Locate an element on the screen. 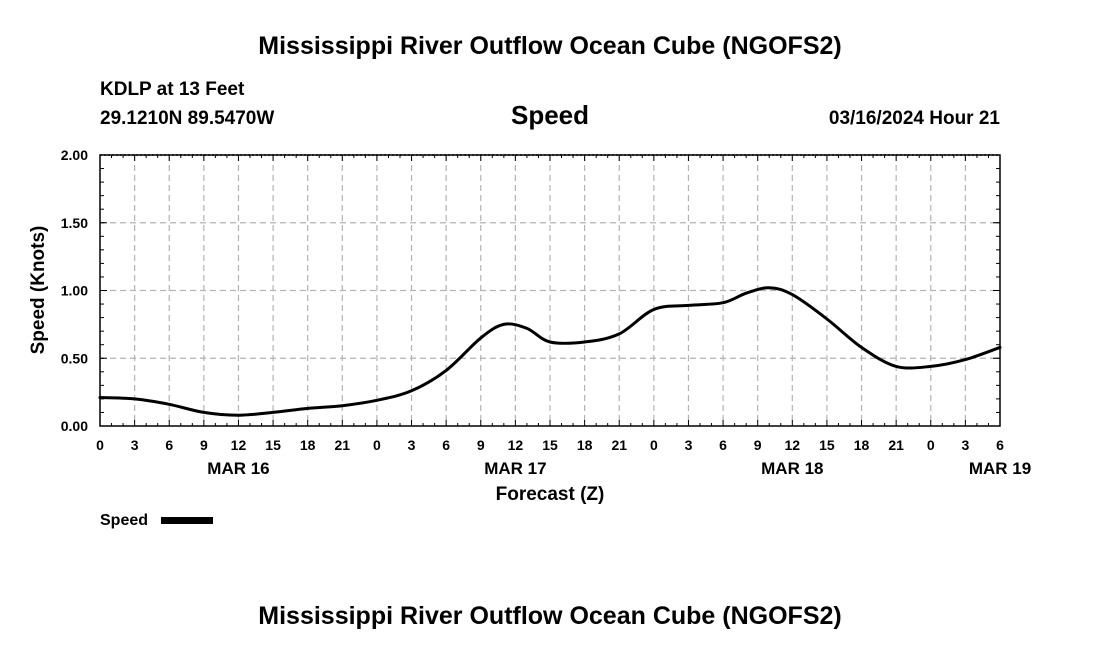 Image resolution: width=1100 pixels, height=650 pixels. x-date-label: MAR 19 is located at coordinates (1000, 468).